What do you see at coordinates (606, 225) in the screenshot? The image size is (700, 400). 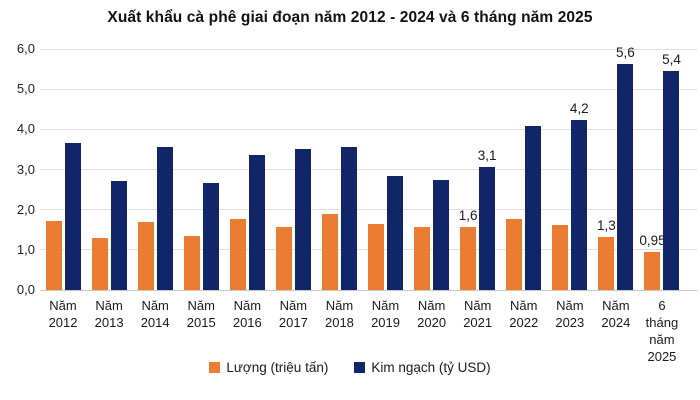 I see `bar-value-label: 1,3` at bounding box center [606, 225].